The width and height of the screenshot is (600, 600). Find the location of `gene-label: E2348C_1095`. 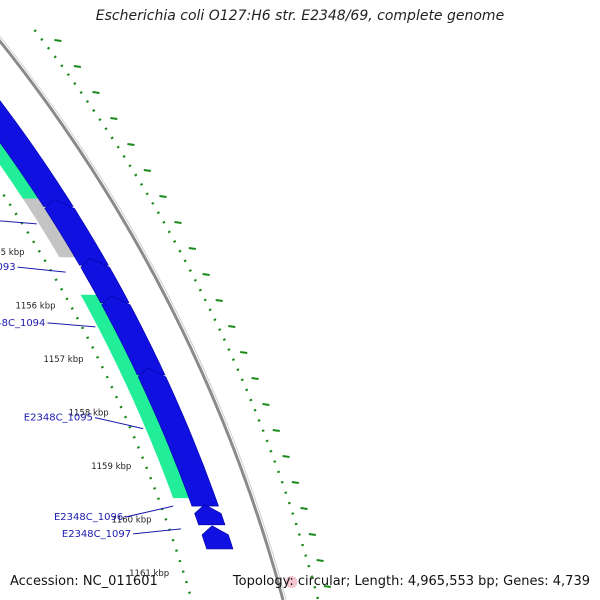

gene-label: E2348C_1095 is located at coordinates (58, 418).